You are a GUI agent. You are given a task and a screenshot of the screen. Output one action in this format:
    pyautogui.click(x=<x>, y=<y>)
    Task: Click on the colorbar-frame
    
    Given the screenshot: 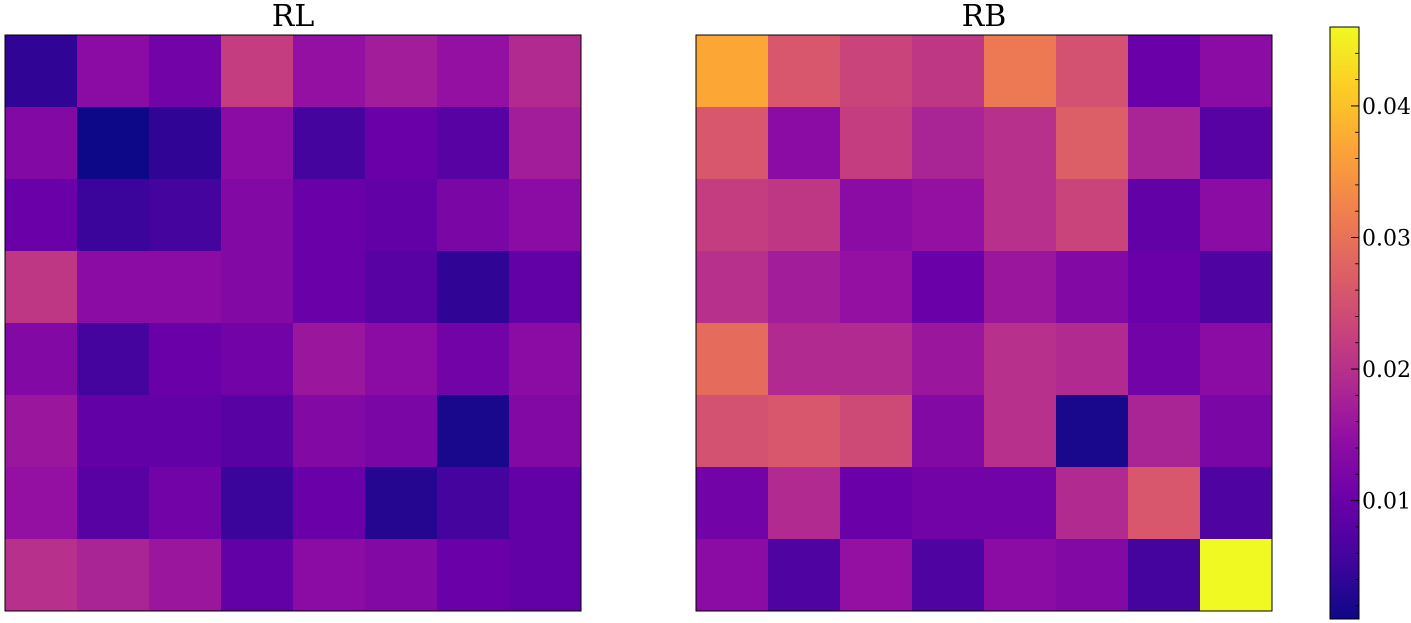 What is the action you would take?
    pyautogui.click(x=1344, y=323)
    